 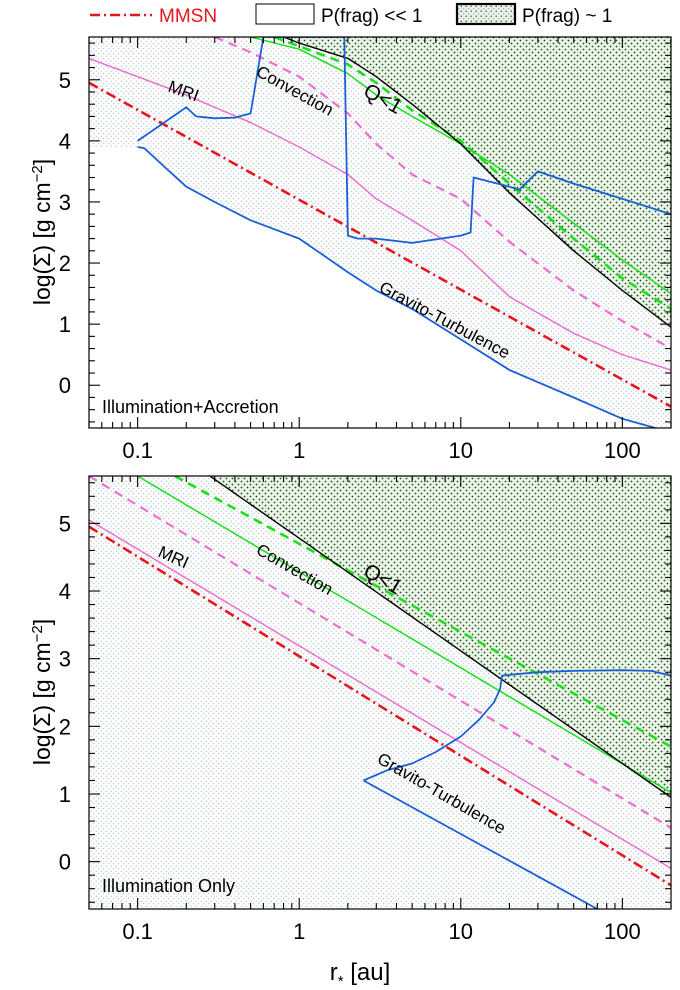 I want to click on panel-label-bottom: Illumination Only, so click(x=168, y=886).